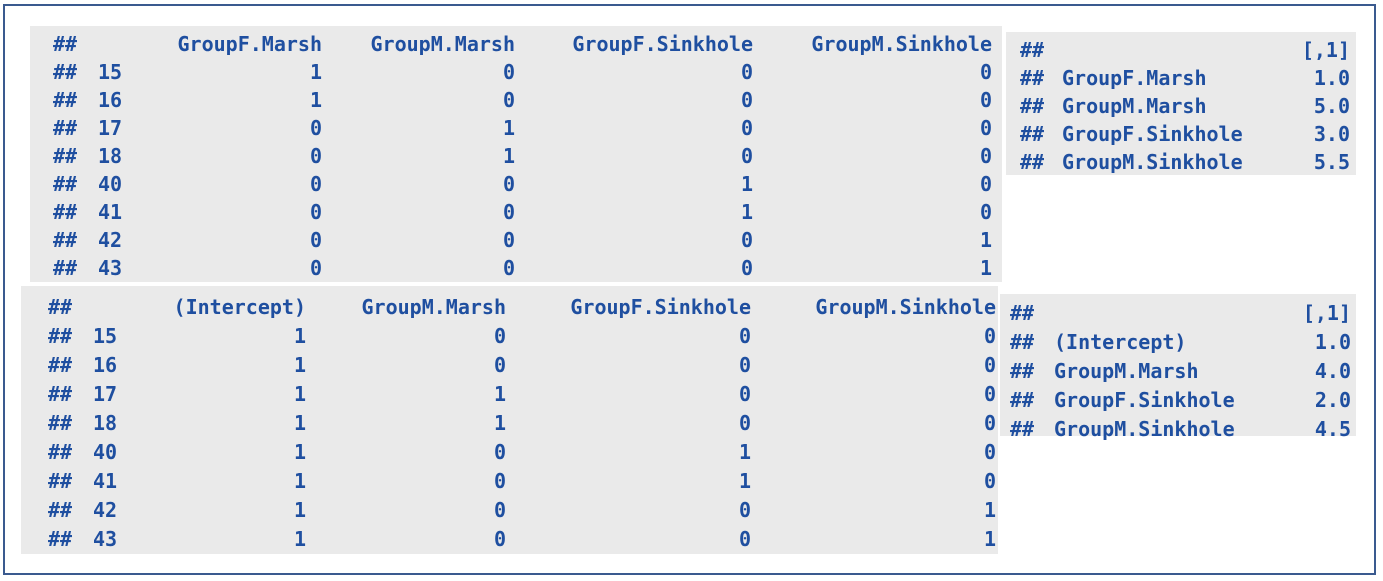  Describe the element at coordinates (516, 129) in the screenshot. I see `matrix-row: ## 17 0 1 0 0` at that location.